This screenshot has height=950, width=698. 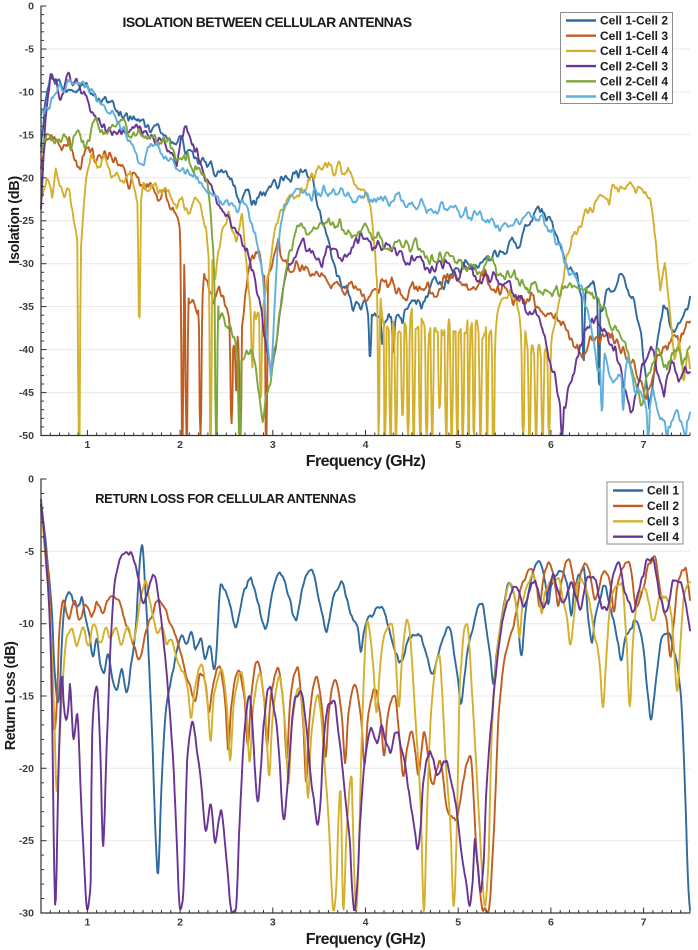 I want to click on svg-text:ISOLATION BETWEEN CELLULAR ANT: ISOLATION BETWEEN CELLULAR ANTENNAS, so click(x=267, y=22).